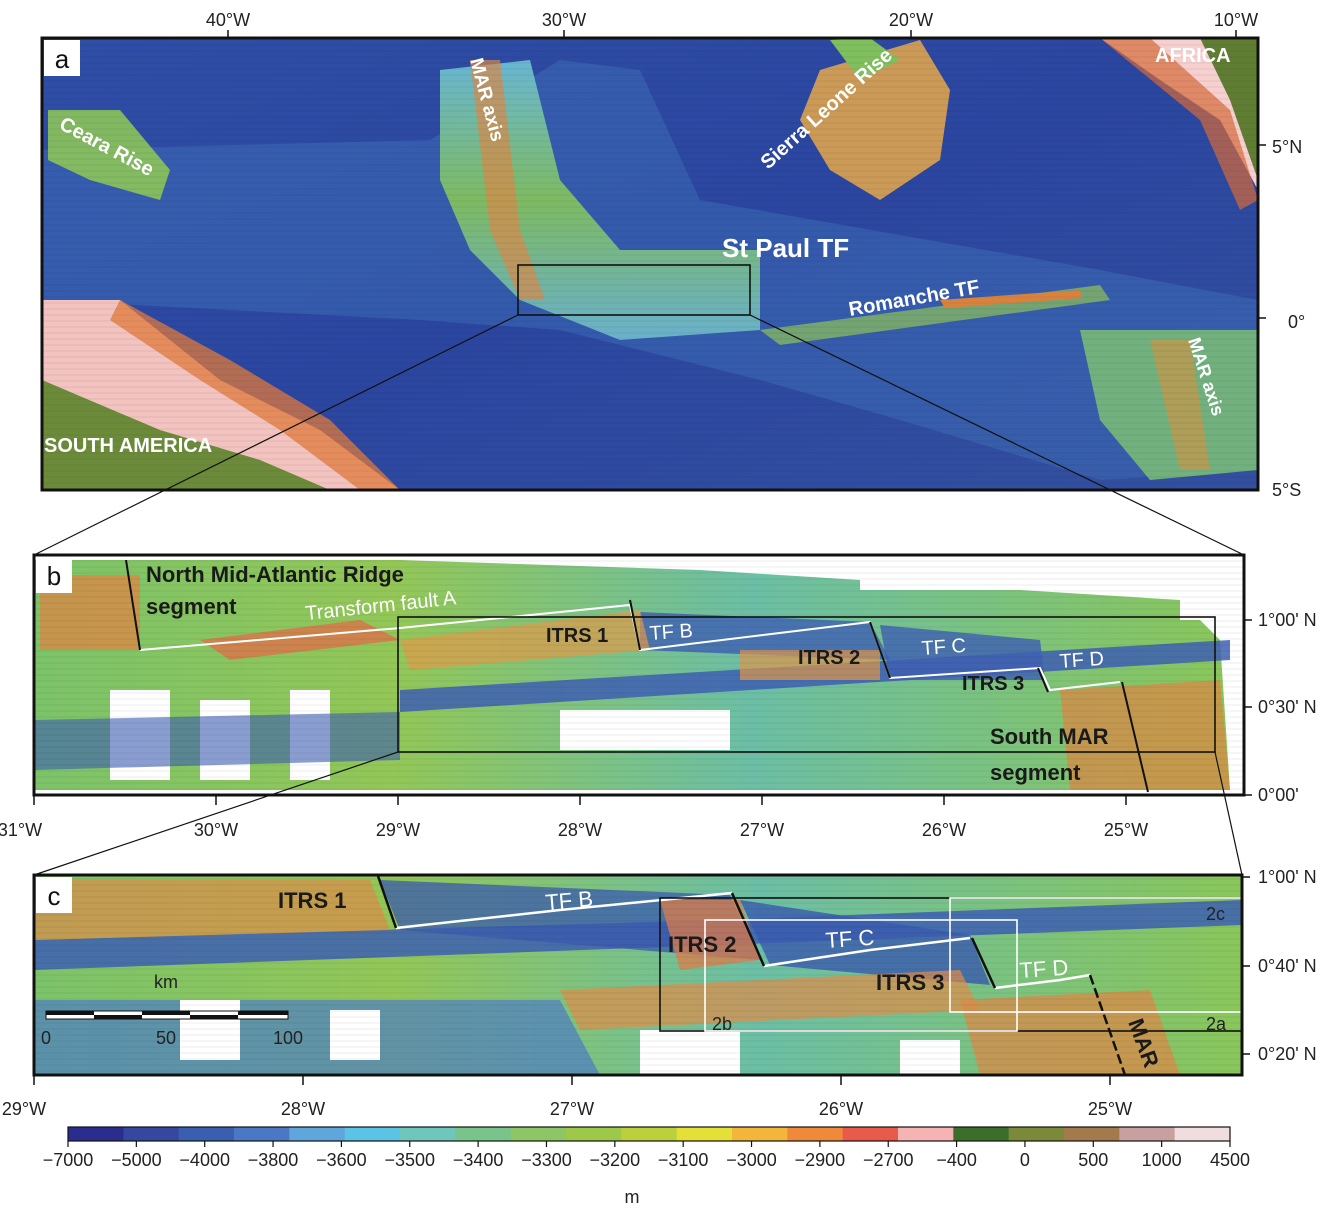 This screenshot has width=1336, height=1208. Describe the element at coordinates (1107, 1025) in the screenshot. I see `panel-c-mar-axis` at that location.